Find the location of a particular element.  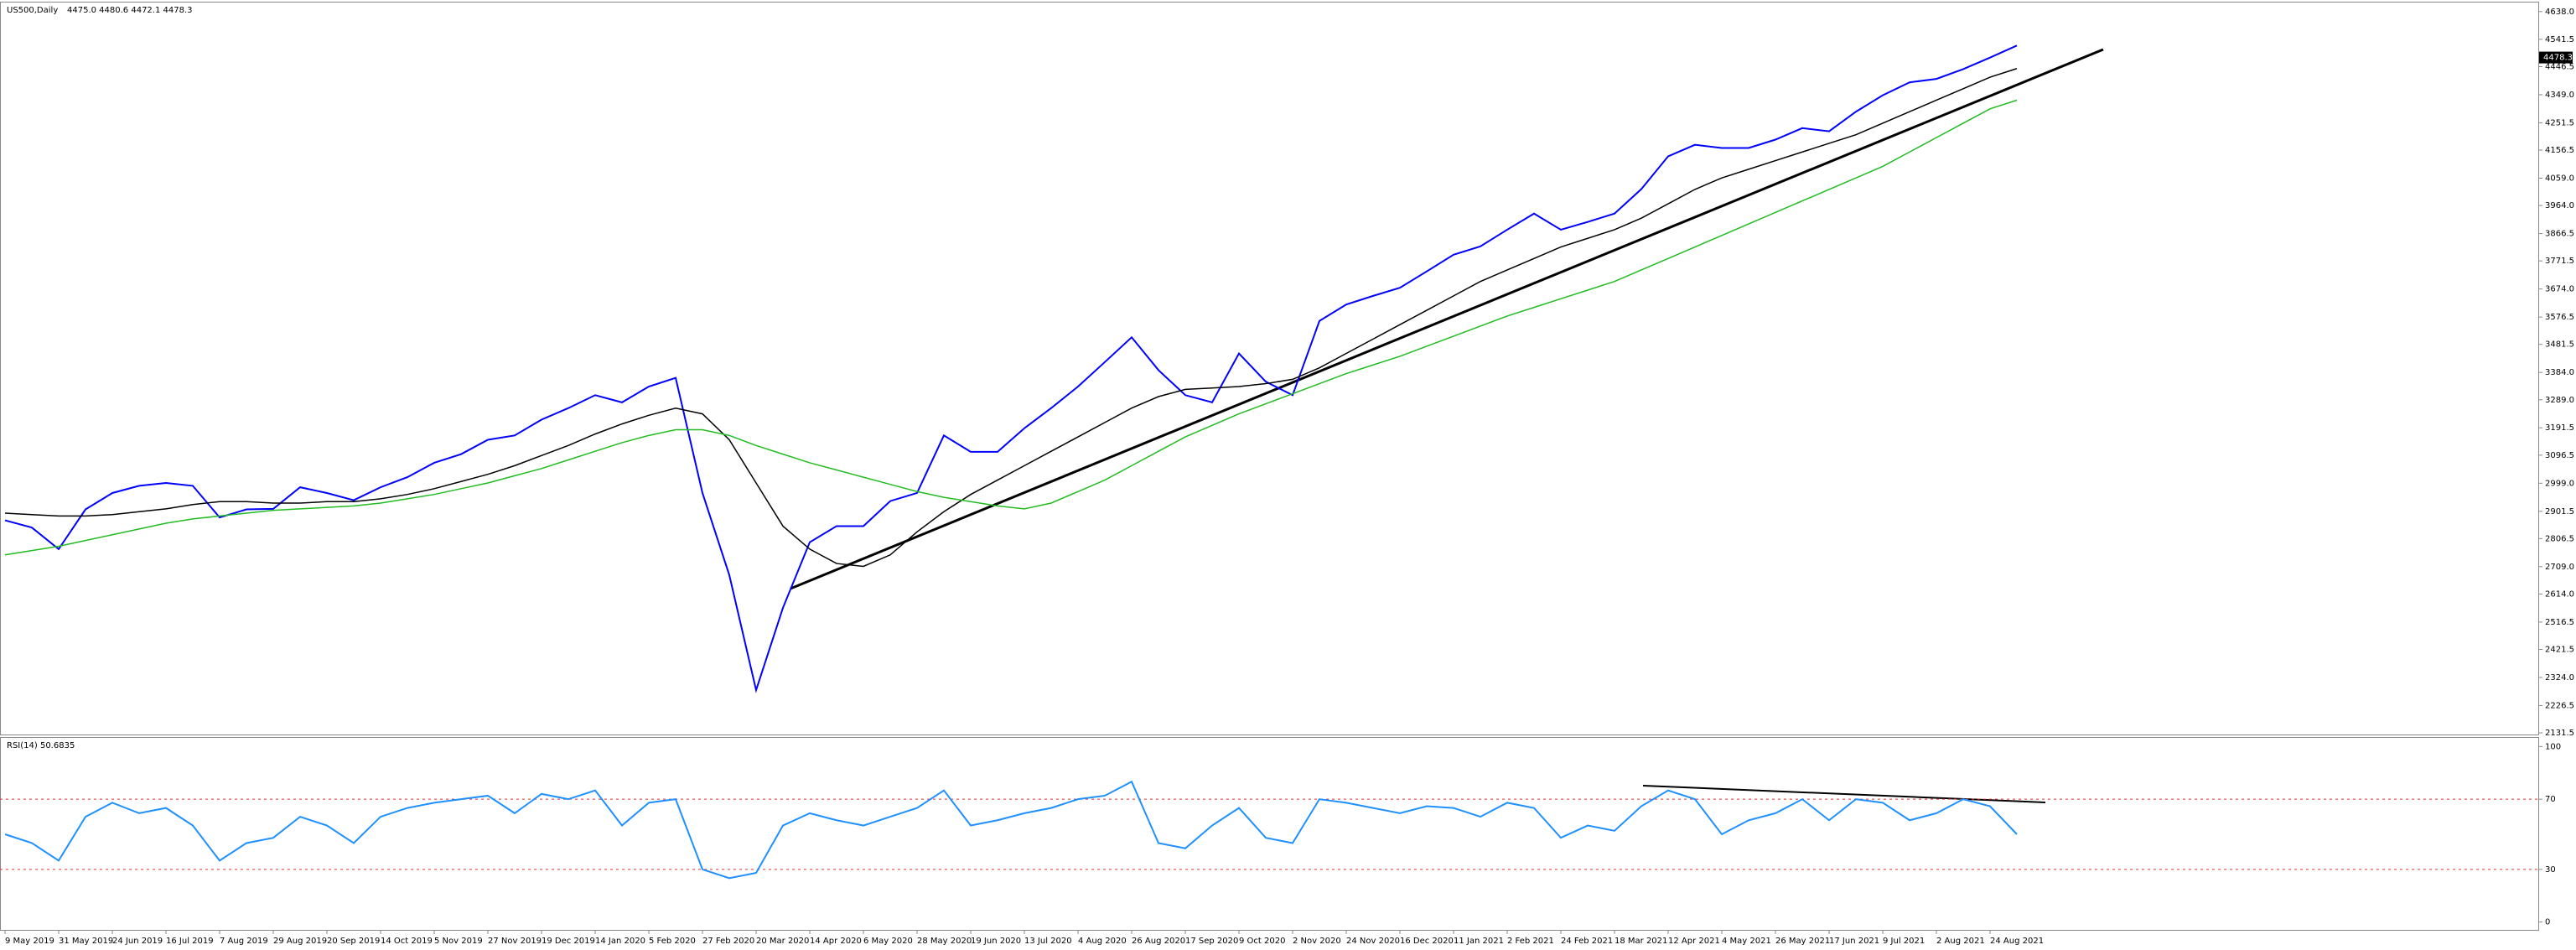

y-tick-label: 2901.5 is located at coordinates (2559, 512).